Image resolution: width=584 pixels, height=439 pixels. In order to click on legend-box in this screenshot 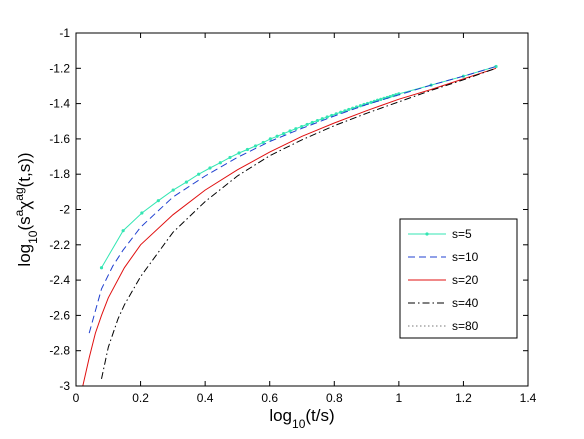, I will do `click(458, 278)`.